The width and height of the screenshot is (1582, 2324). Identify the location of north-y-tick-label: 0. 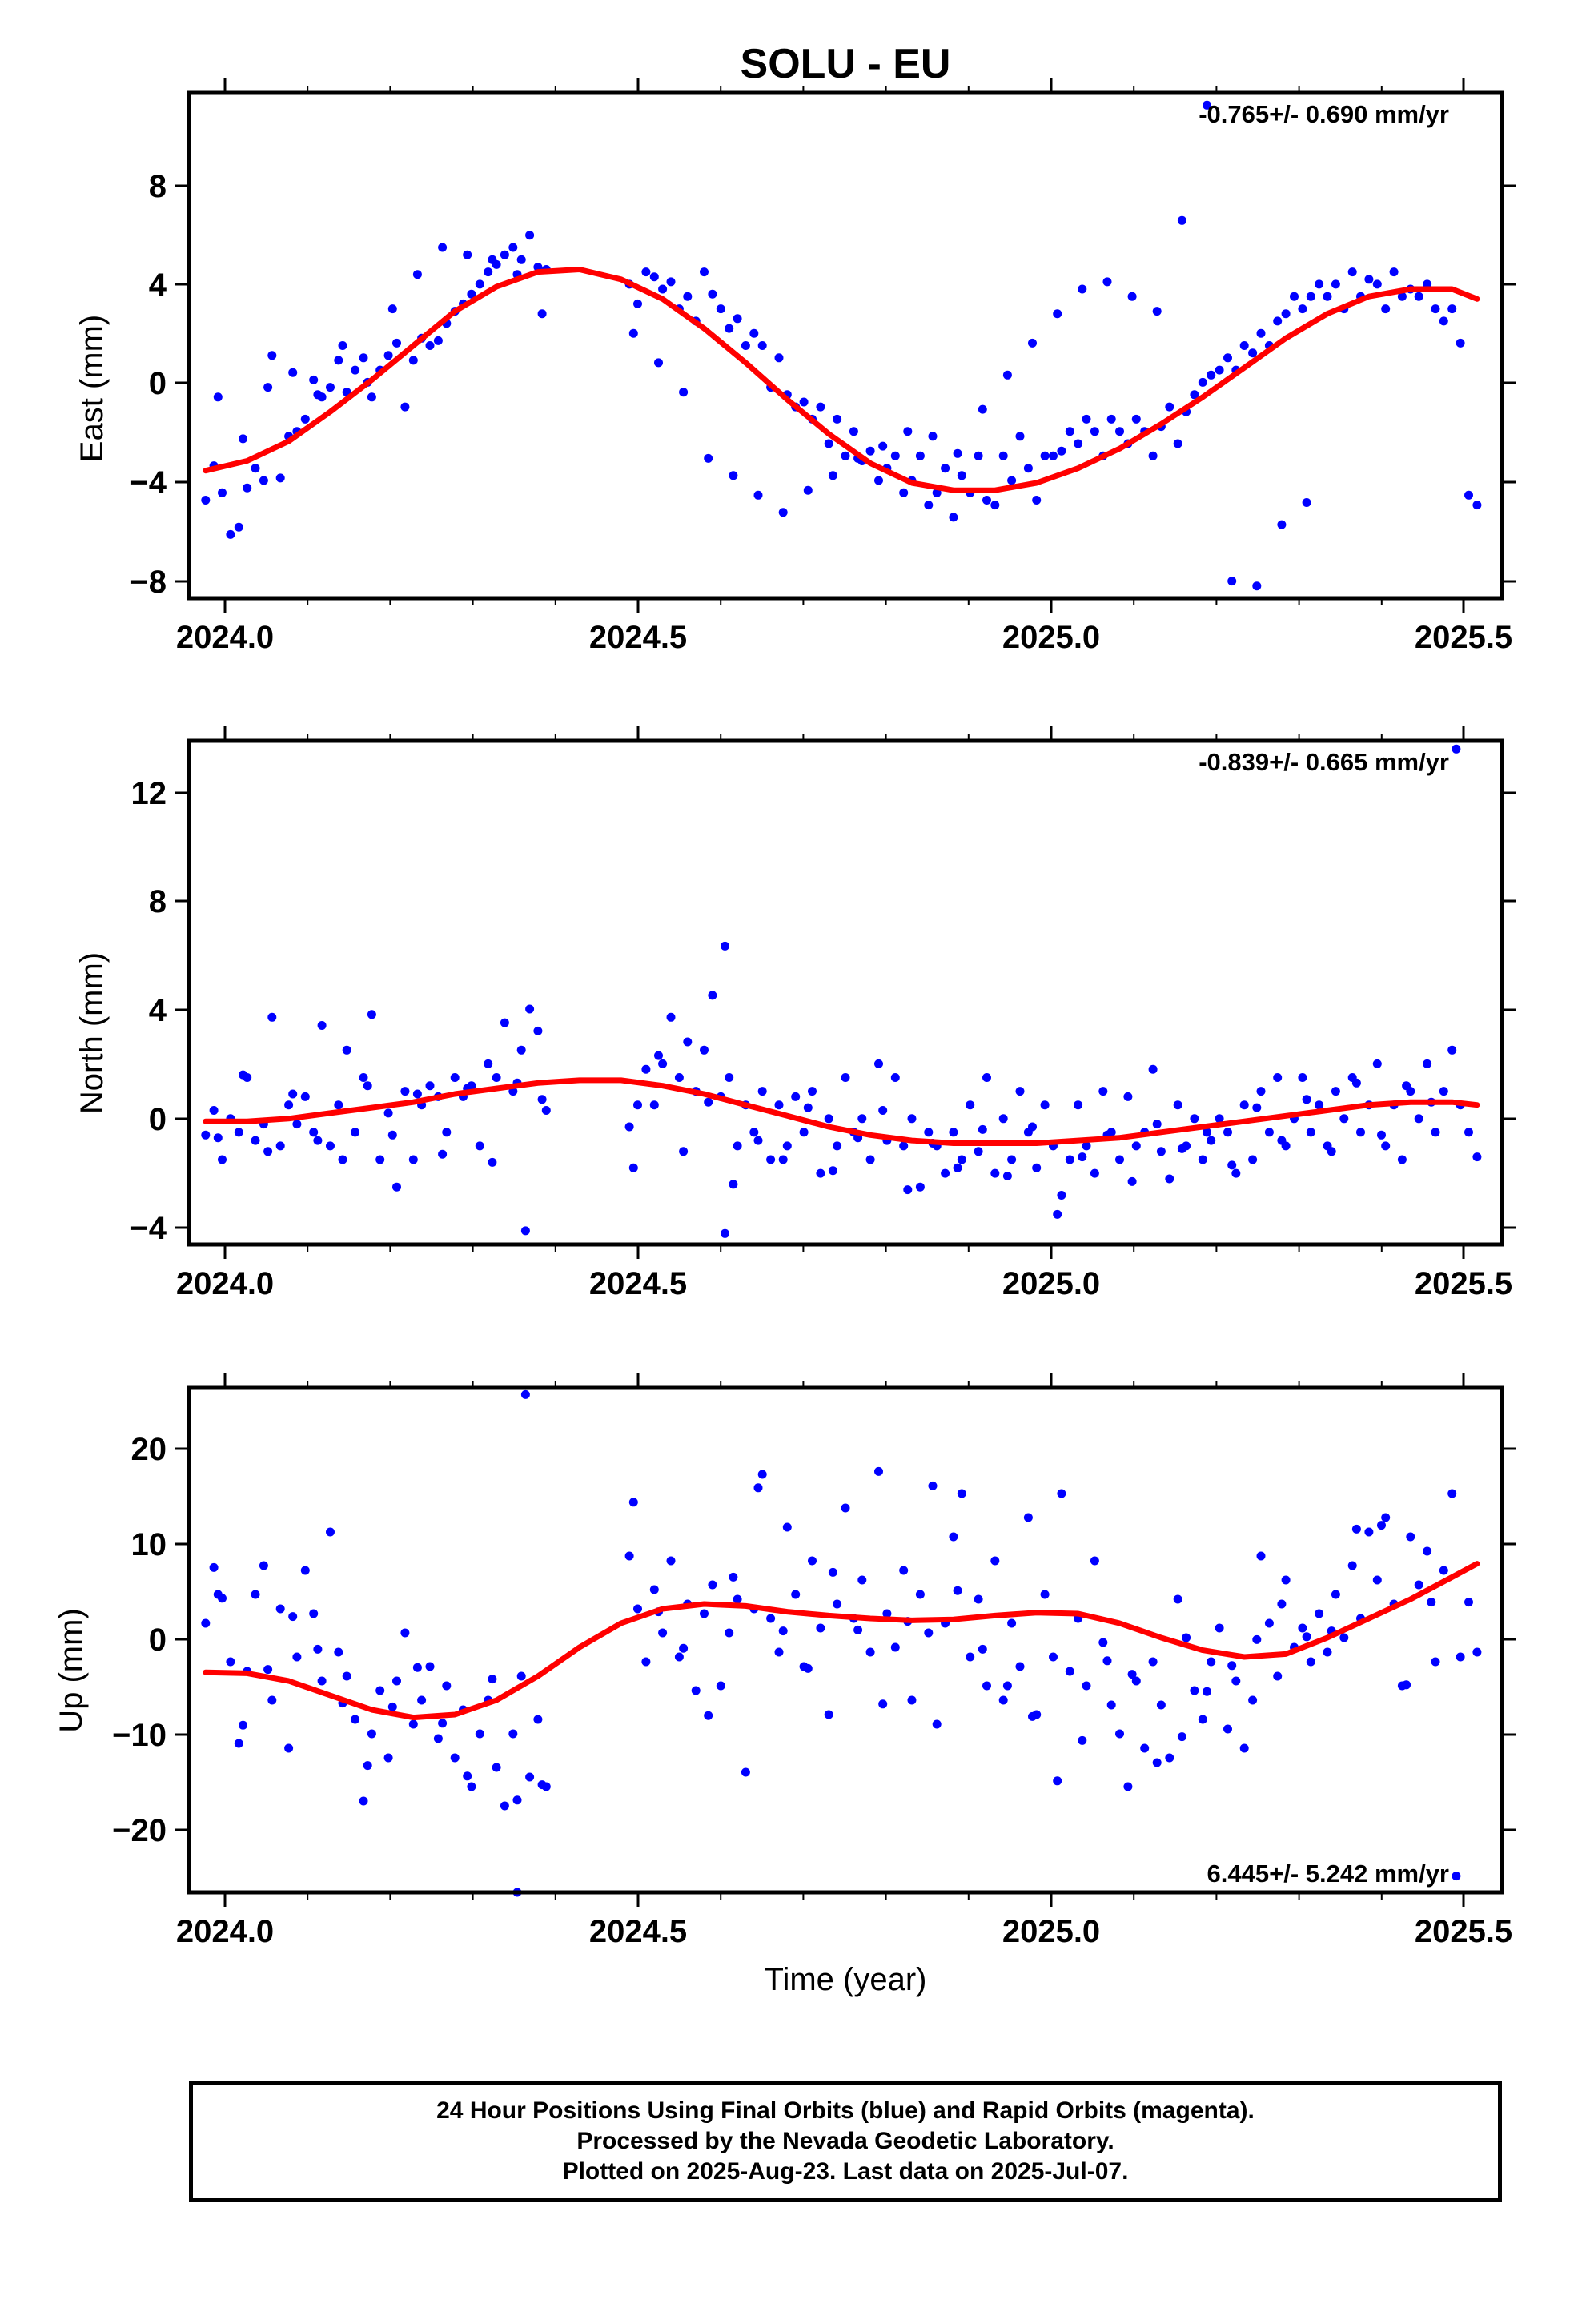
(158, 1119).